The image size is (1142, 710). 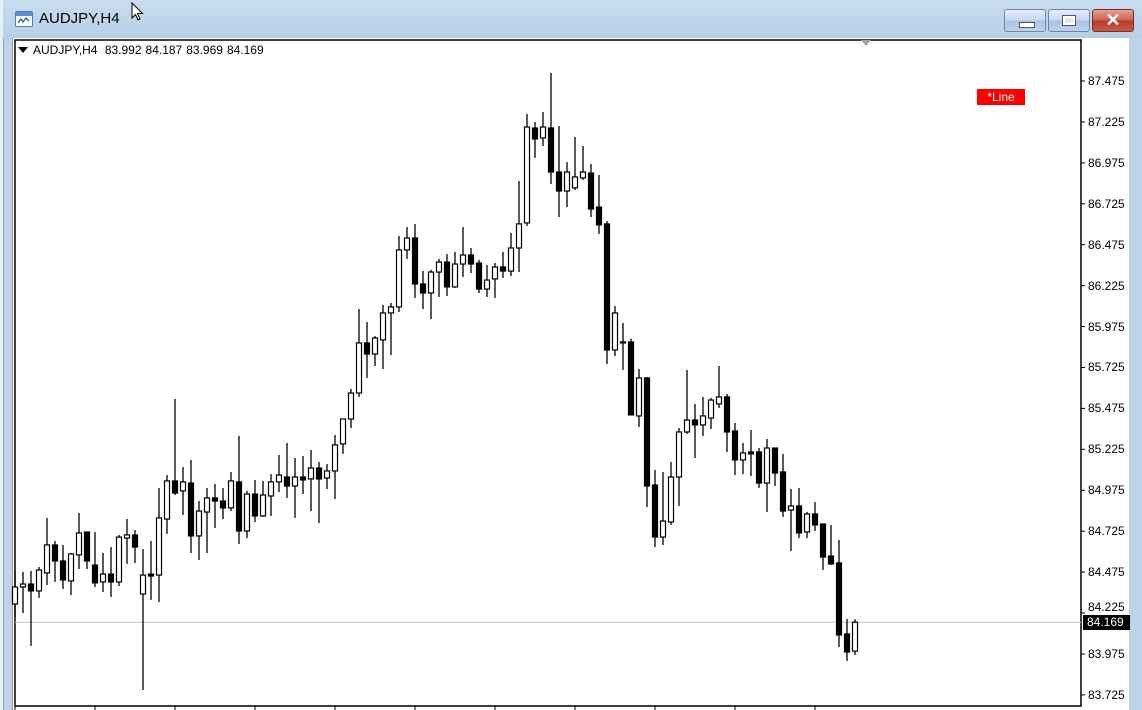 I want to click on x-axis-ticks, so click(x=415, y=708).